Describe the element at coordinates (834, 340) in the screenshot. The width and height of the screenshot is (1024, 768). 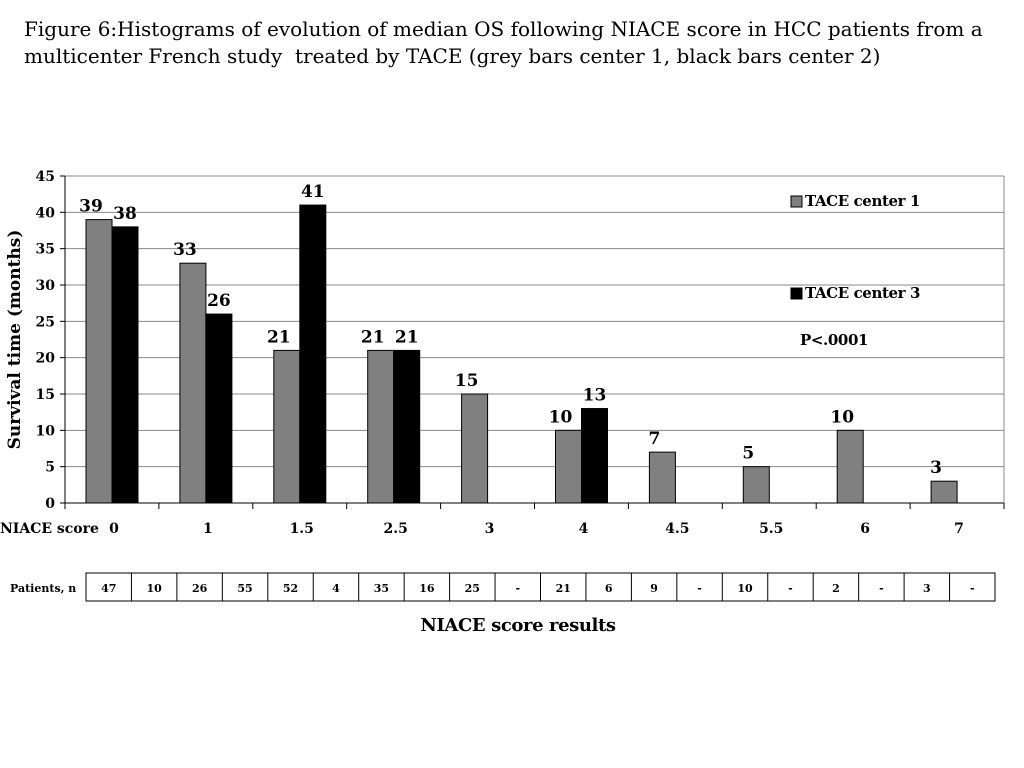
I see `p-value-annotation: P<.0001` at that location.